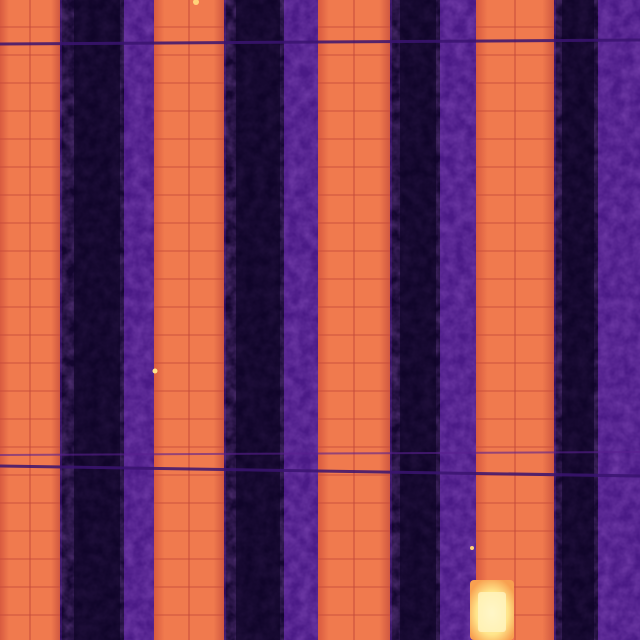  What do you see at coordinates (320, 453) in the screenshot?
I see `module-gaps-faint` at bounding box center [320, 453].